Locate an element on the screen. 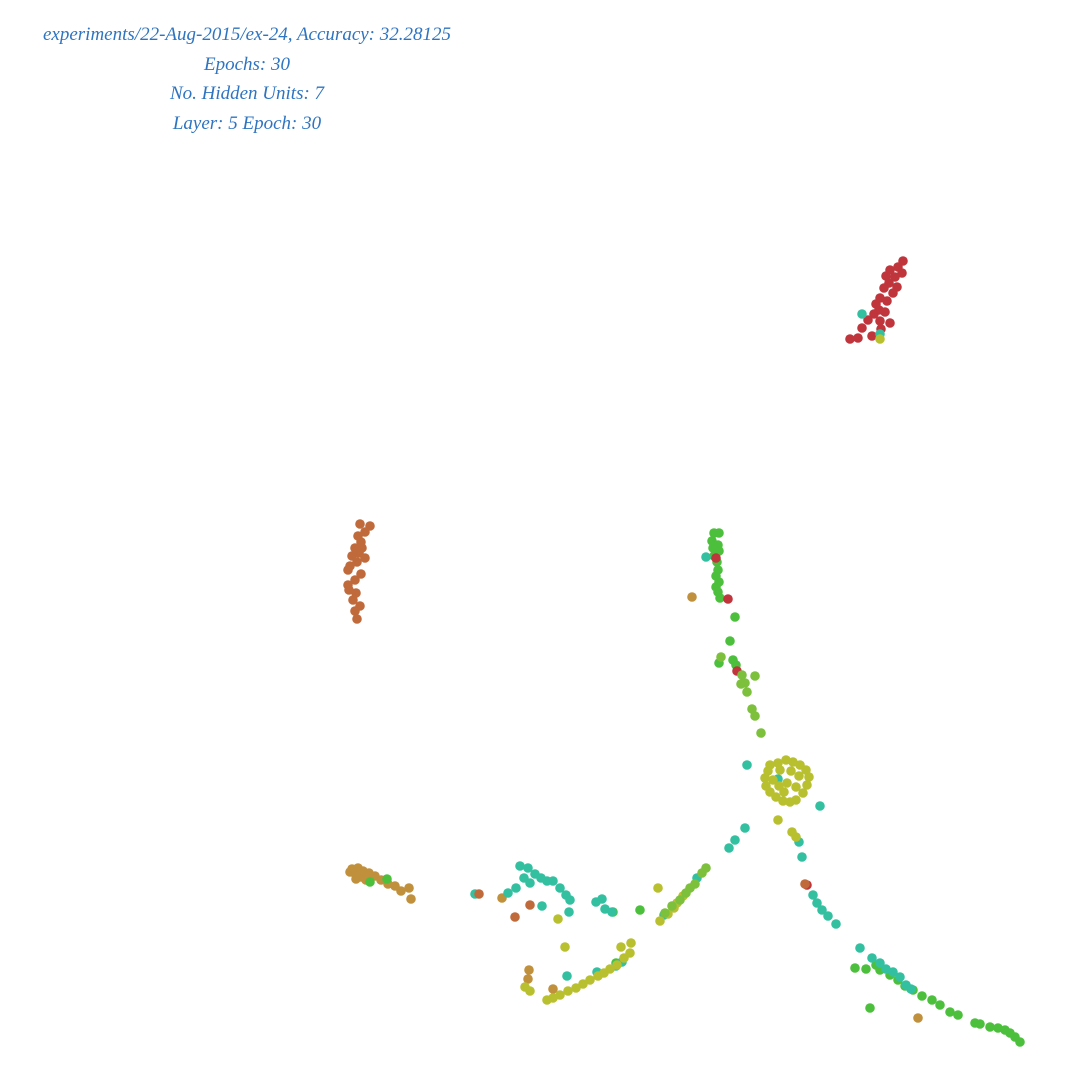  layer-epoch-line: Layer: 5 Epoch: 30 is located at coordinates (247, 123).